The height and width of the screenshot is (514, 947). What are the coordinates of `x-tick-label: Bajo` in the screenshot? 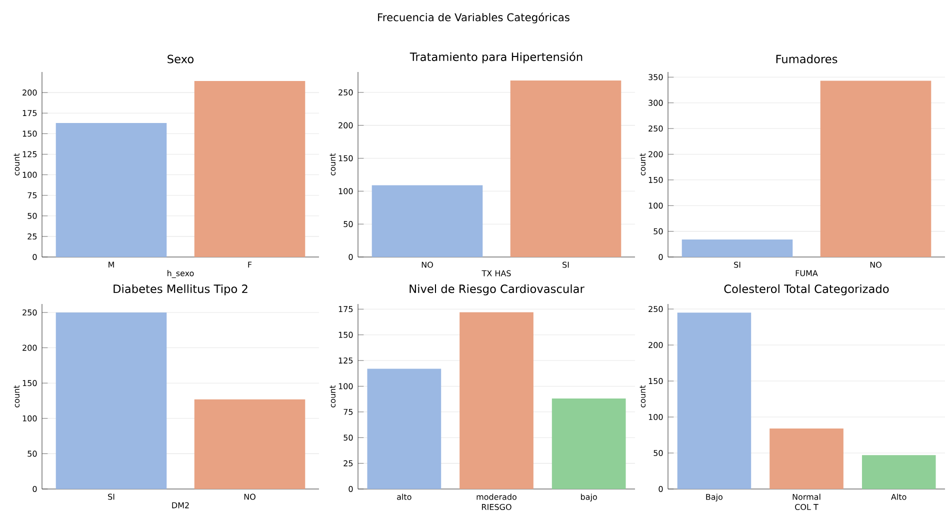 It's located at (714, 497).